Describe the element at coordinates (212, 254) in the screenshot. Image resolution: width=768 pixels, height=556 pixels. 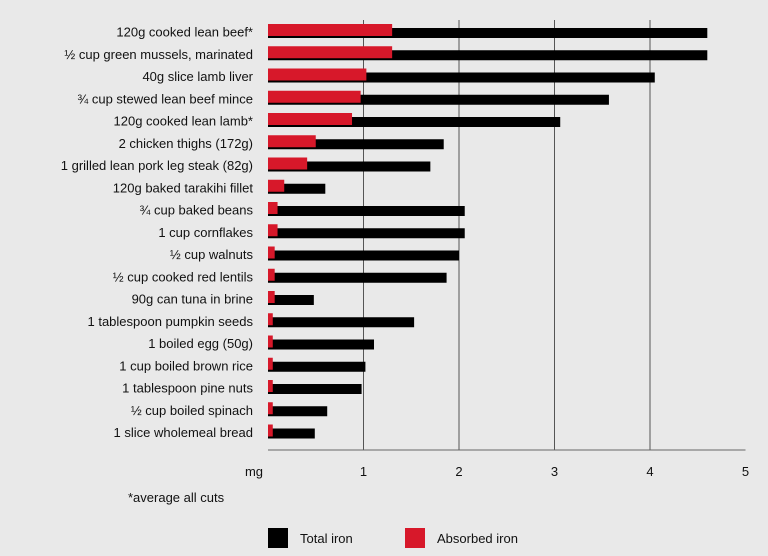
I see `category-label: ½ cup walnuts` at that location.